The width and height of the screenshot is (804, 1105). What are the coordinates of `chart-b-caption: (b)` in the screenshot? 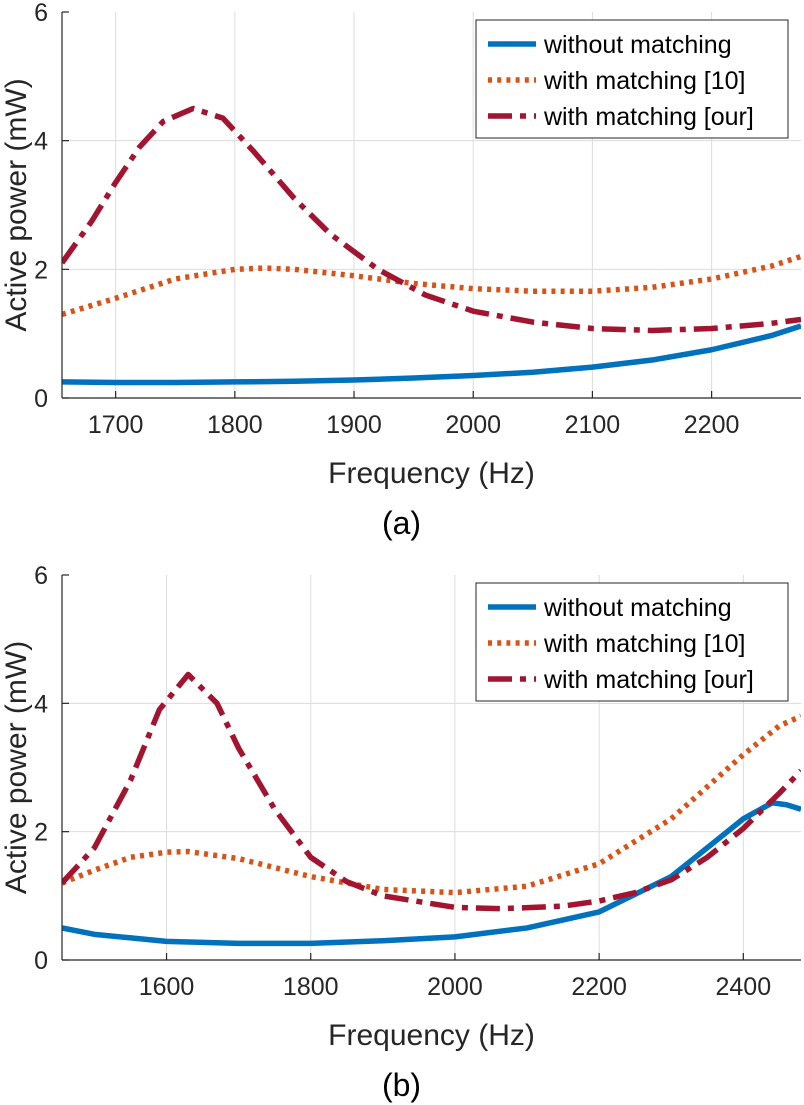 It's located at (401, 1085).